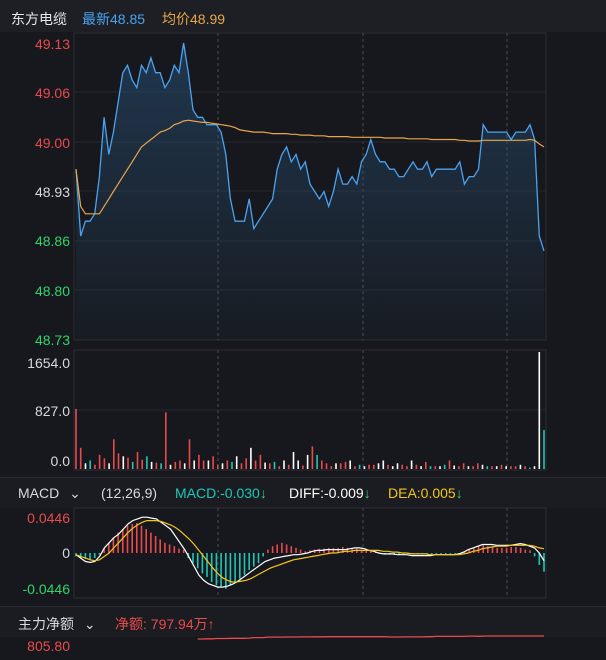  I want to click on diff-line, so click(310, 552).